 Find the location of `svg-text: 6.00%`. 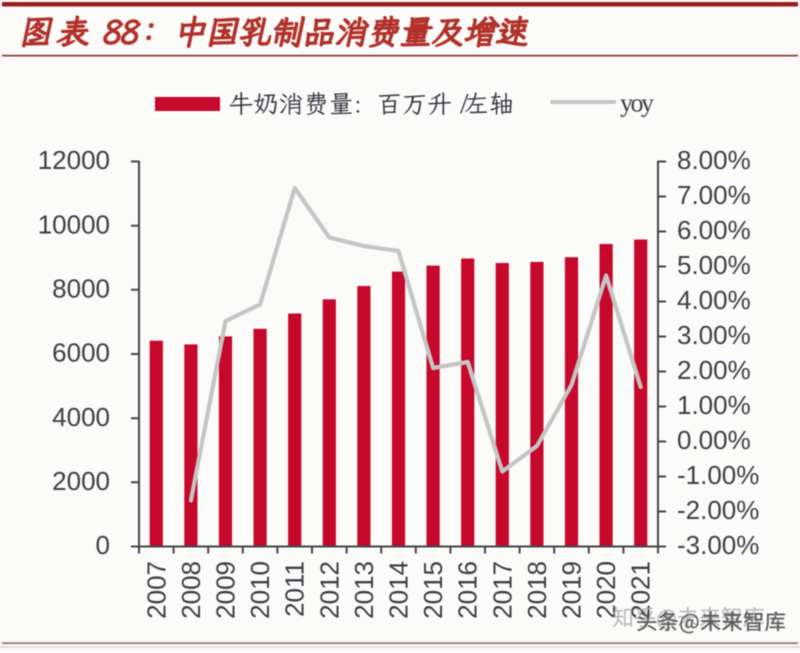

svg-text: 6.00% is located at coordinates (714, 230).